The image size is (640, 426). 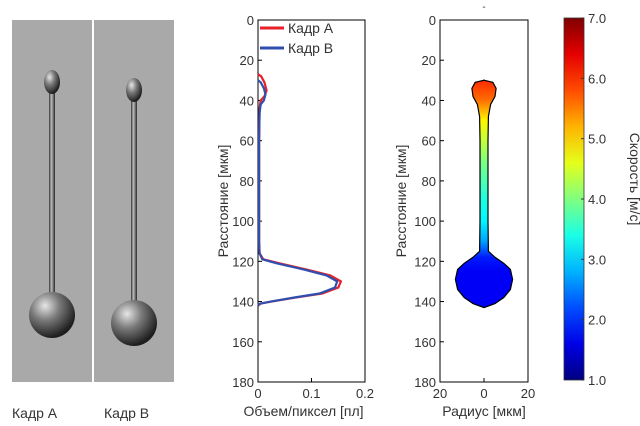 What do you see at coordinates (311, 393) in the screenshot?
I see `x-tick-label: 0.1` at bounding box center [311, 393].